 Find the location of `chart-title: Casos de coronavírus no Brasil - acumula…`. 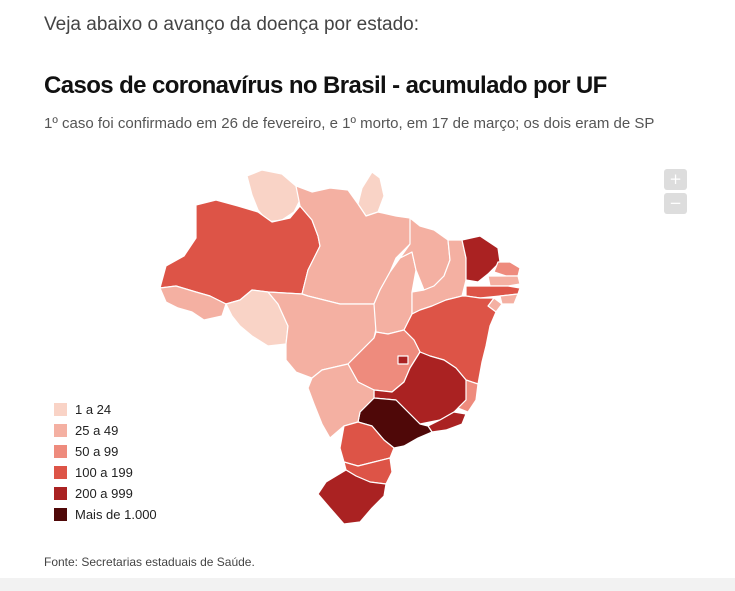

chart-title: Casos de coronavírus no Brasil - acumula… is located at coordinates (325, 85).